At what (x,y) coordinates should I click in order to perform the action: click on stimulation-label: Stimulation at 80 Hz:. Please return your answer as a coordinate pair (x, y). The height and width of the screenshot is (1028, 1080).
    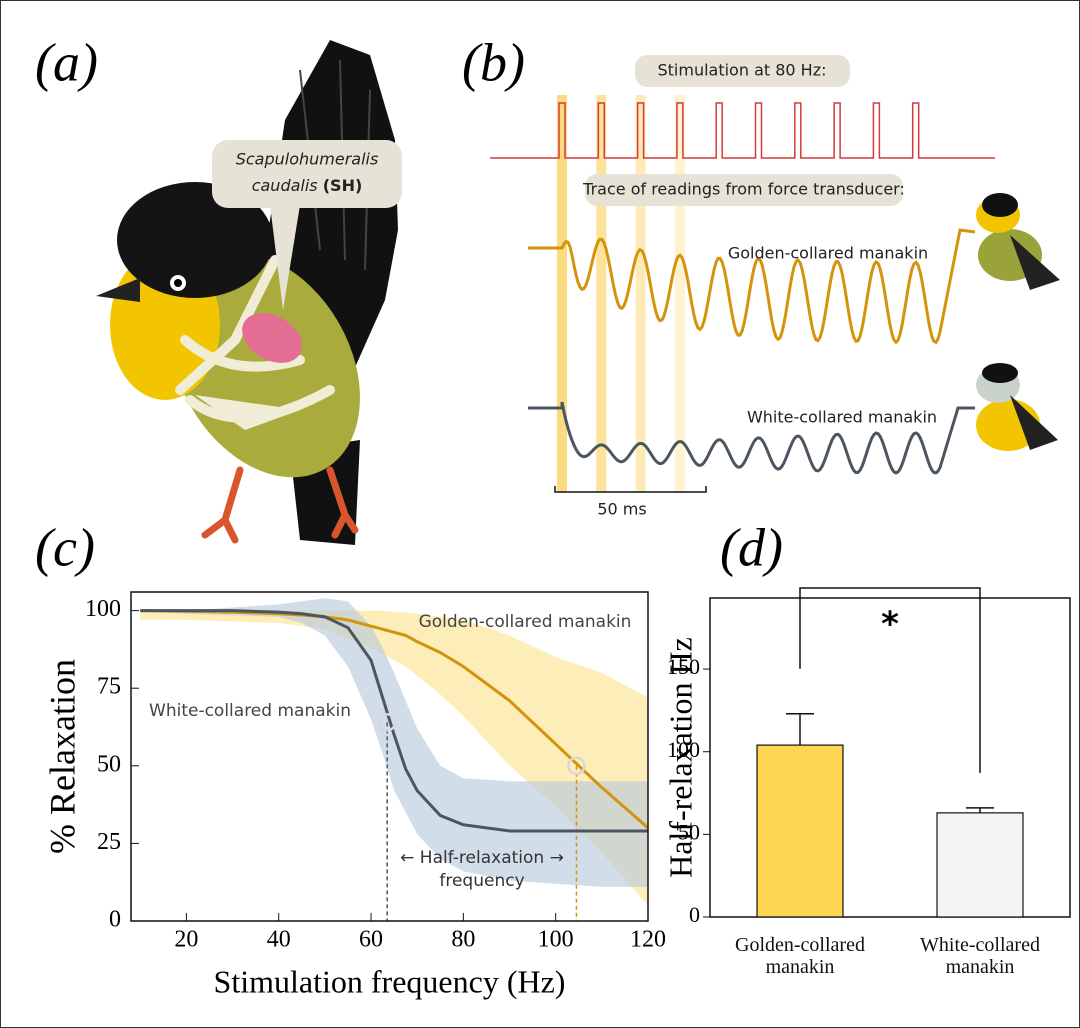
    Looking at the image, I should click on (741, 70).